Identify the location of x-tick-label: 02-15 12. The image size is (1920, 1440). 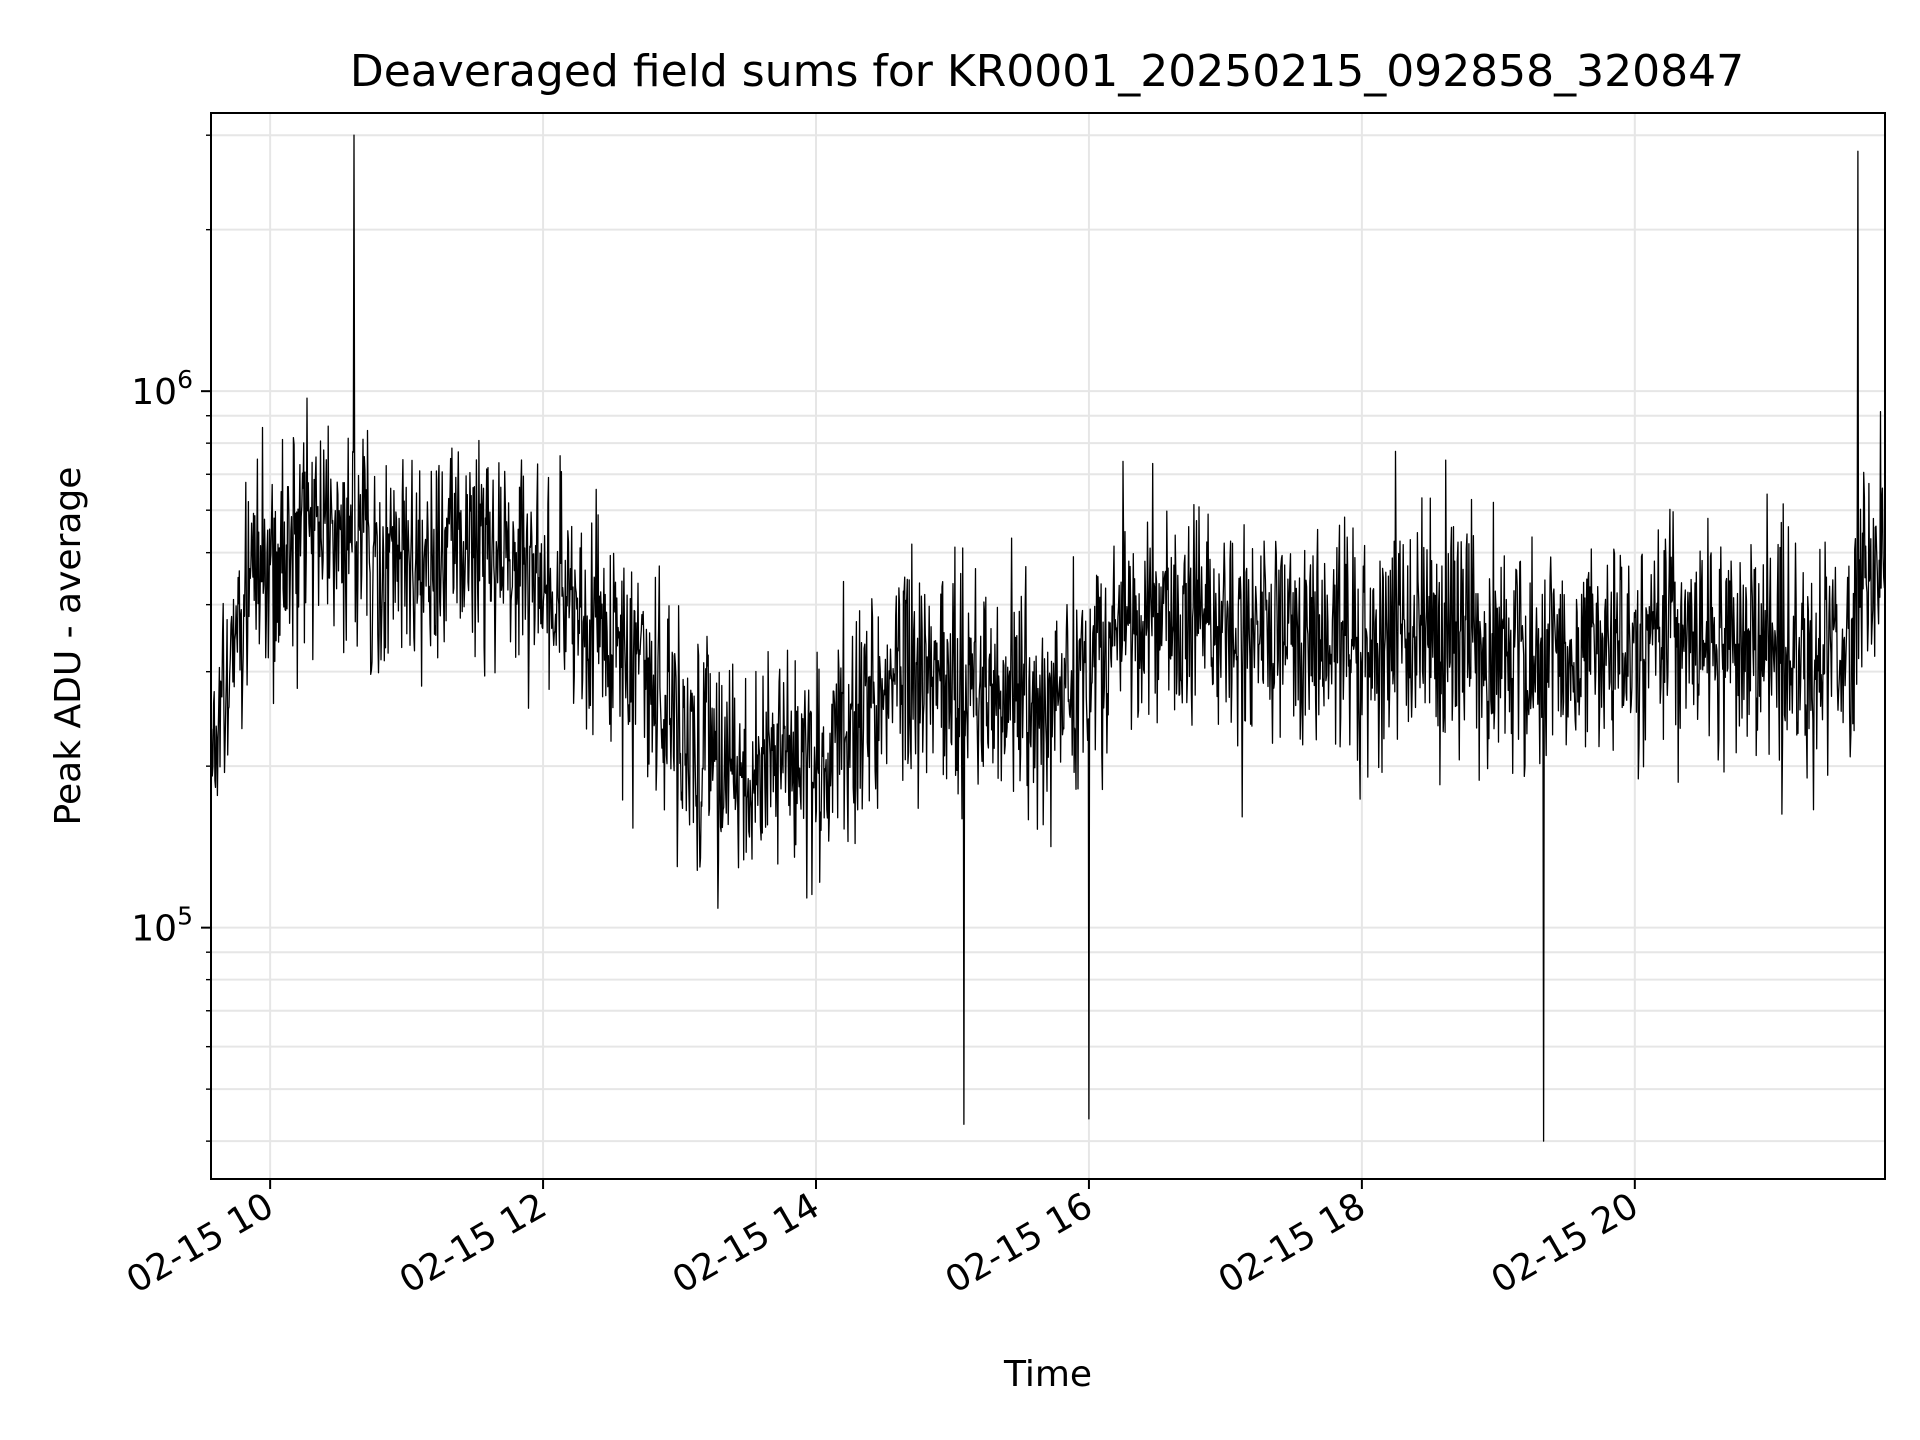
(473, 1243).